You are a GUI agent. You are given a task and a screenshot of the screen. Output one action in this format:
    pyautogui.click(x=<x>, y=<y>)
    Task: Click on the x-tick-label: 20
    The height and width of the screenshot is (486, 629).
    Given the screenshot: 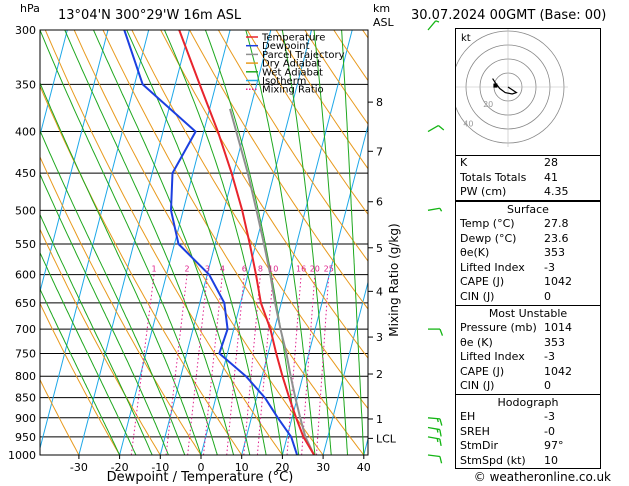 What is the action you would take?
    pyautogui.click(x=282, y=467)
    